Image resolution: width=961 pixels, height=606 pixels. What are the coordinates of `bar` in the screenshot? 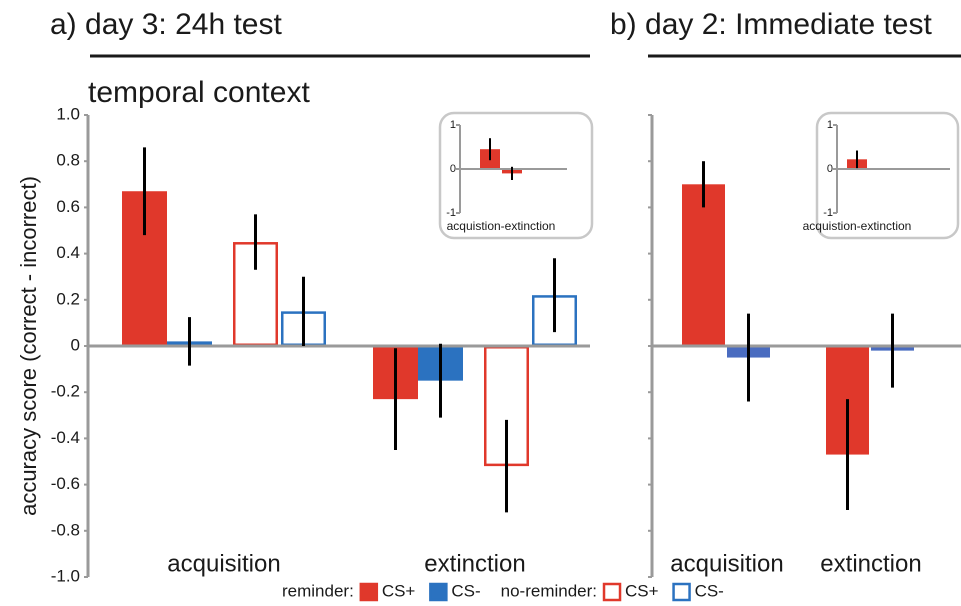 It's located at (703, 265).